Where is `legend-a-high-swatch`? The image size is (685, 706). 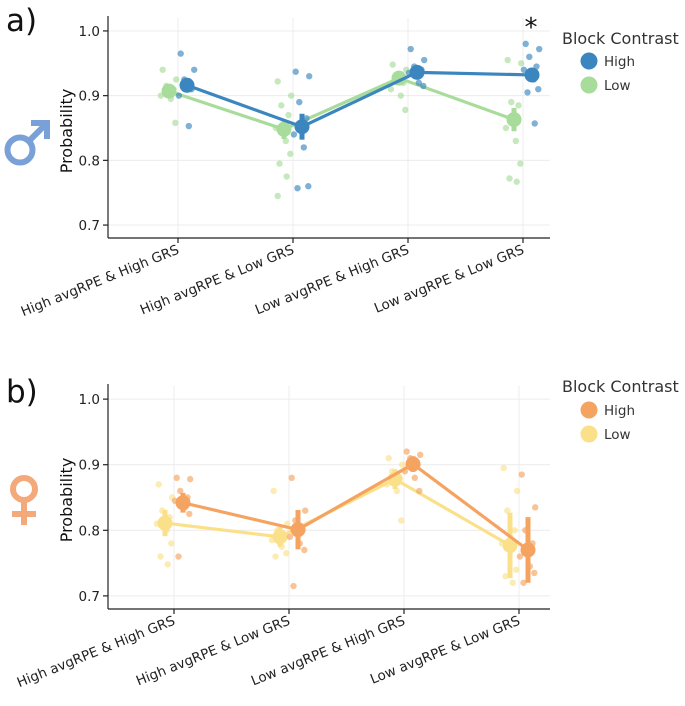 legend-a-high-swatch is located at coordinates (589, 61).